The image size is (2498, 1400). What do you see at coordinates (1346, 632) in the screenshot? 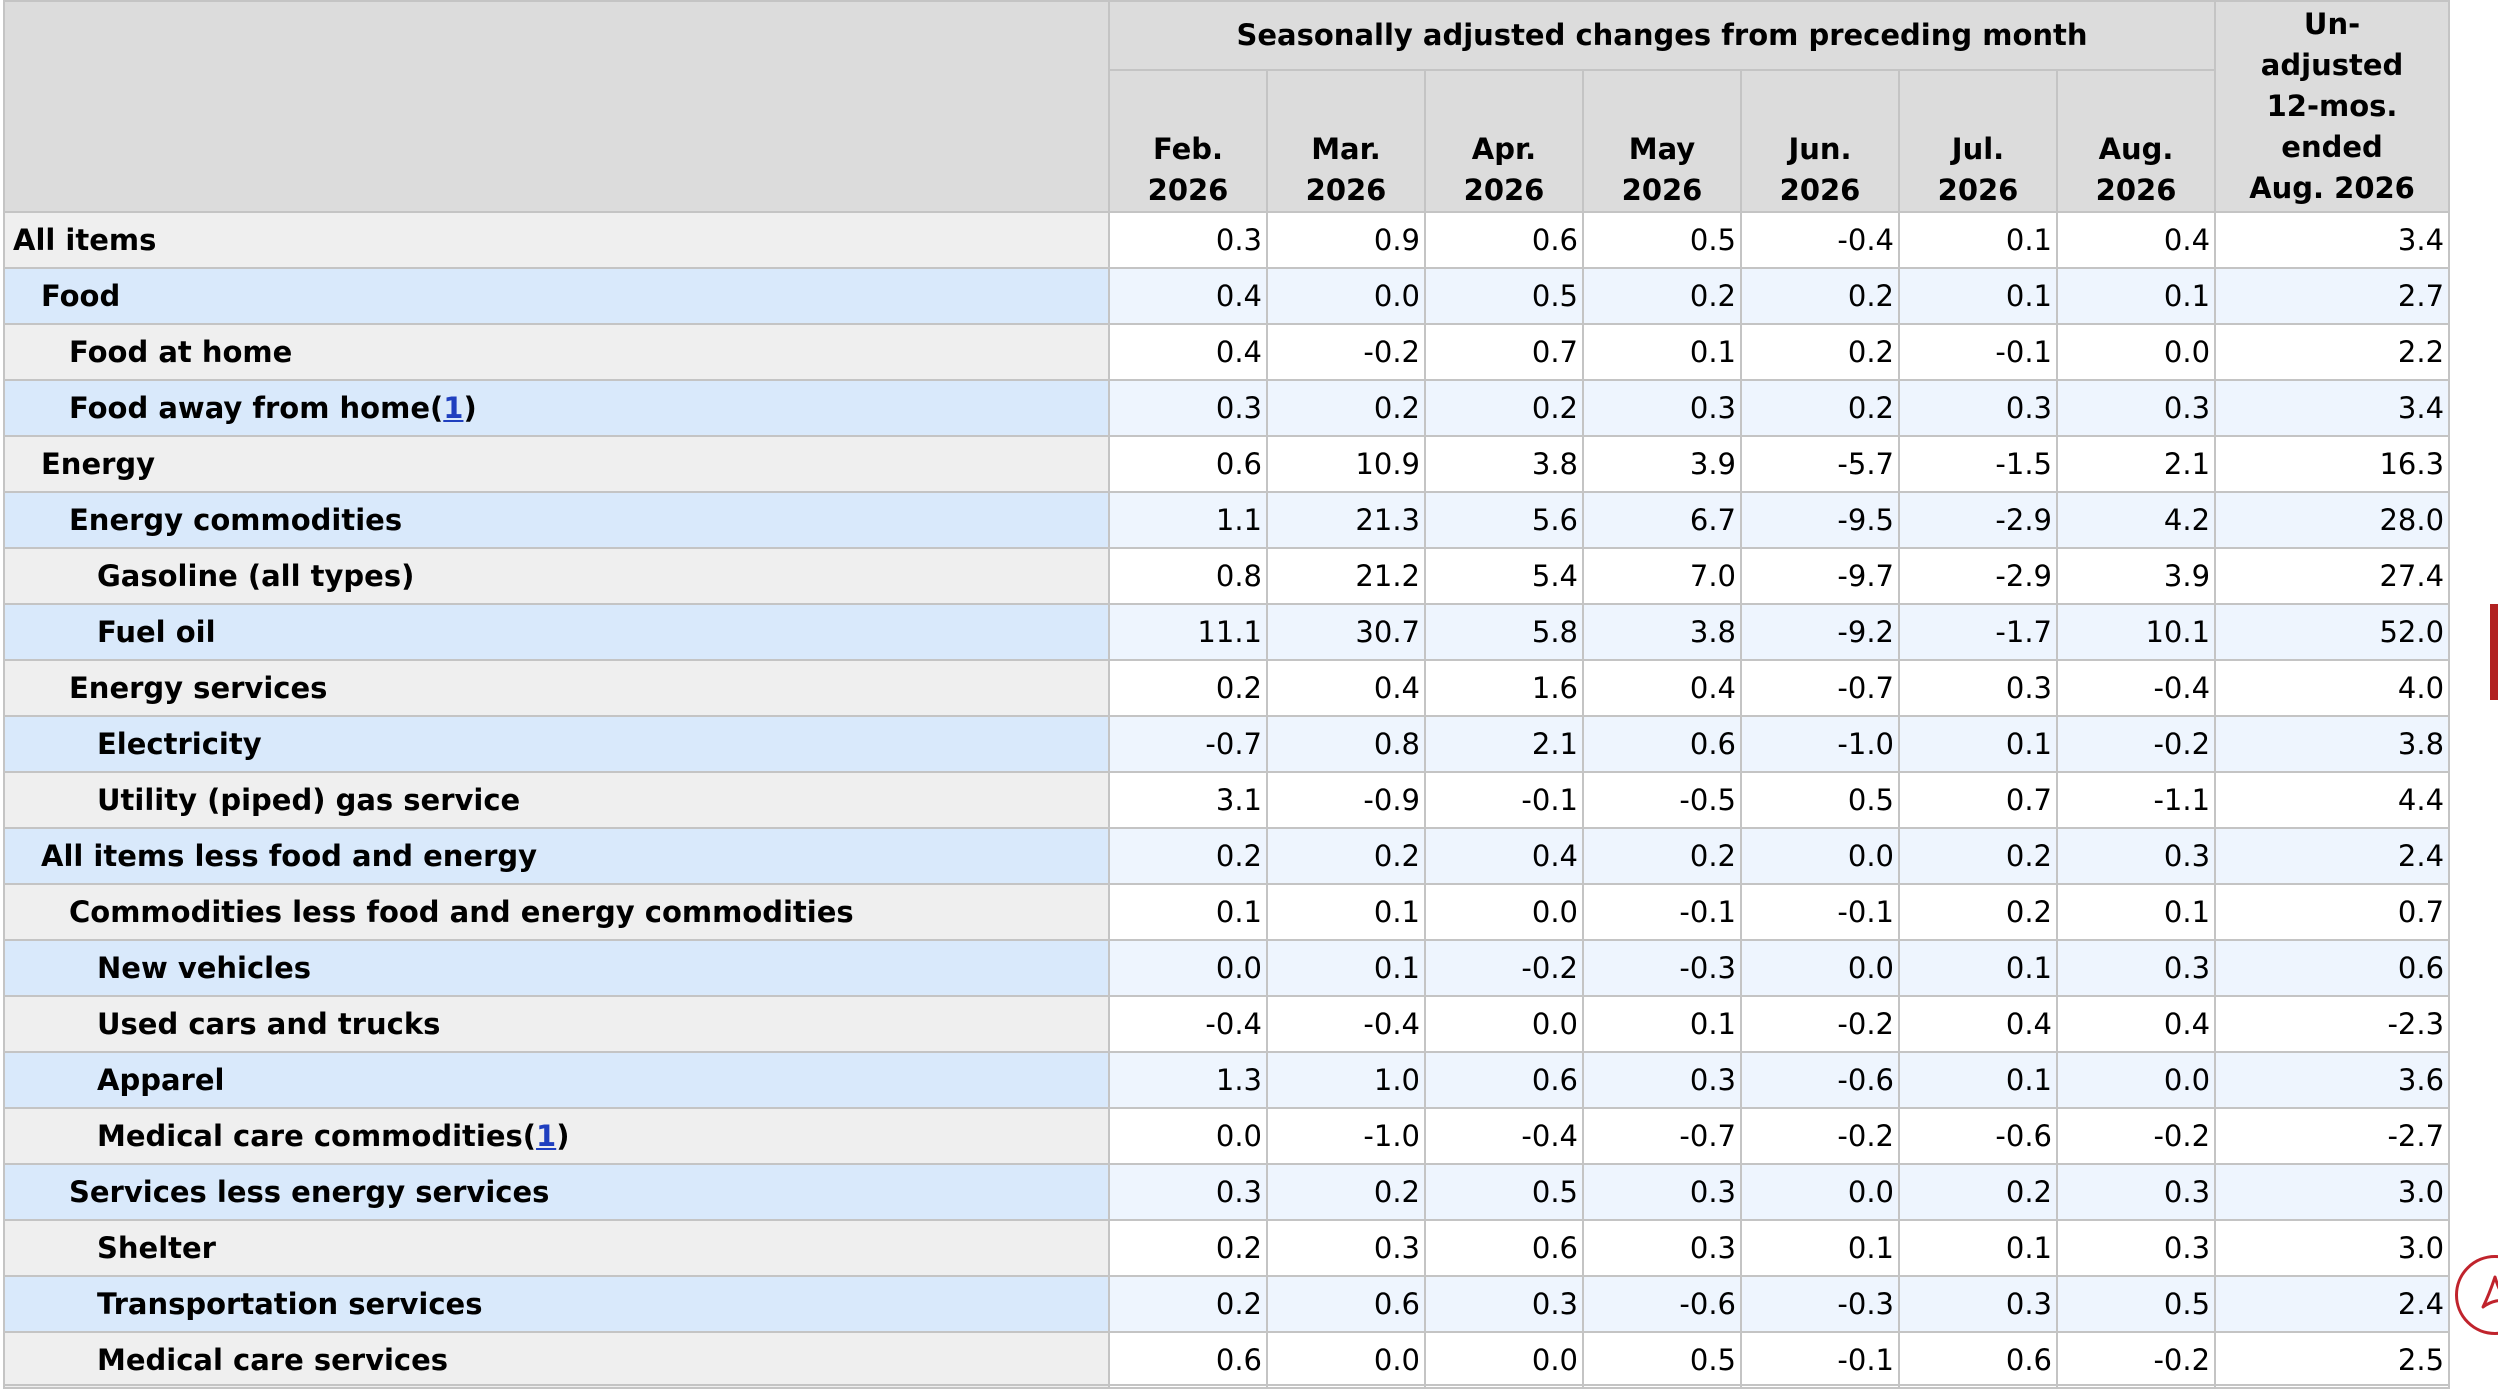
I see `cell-monthly-change: 30.7` at bounding box center [1346, 632].